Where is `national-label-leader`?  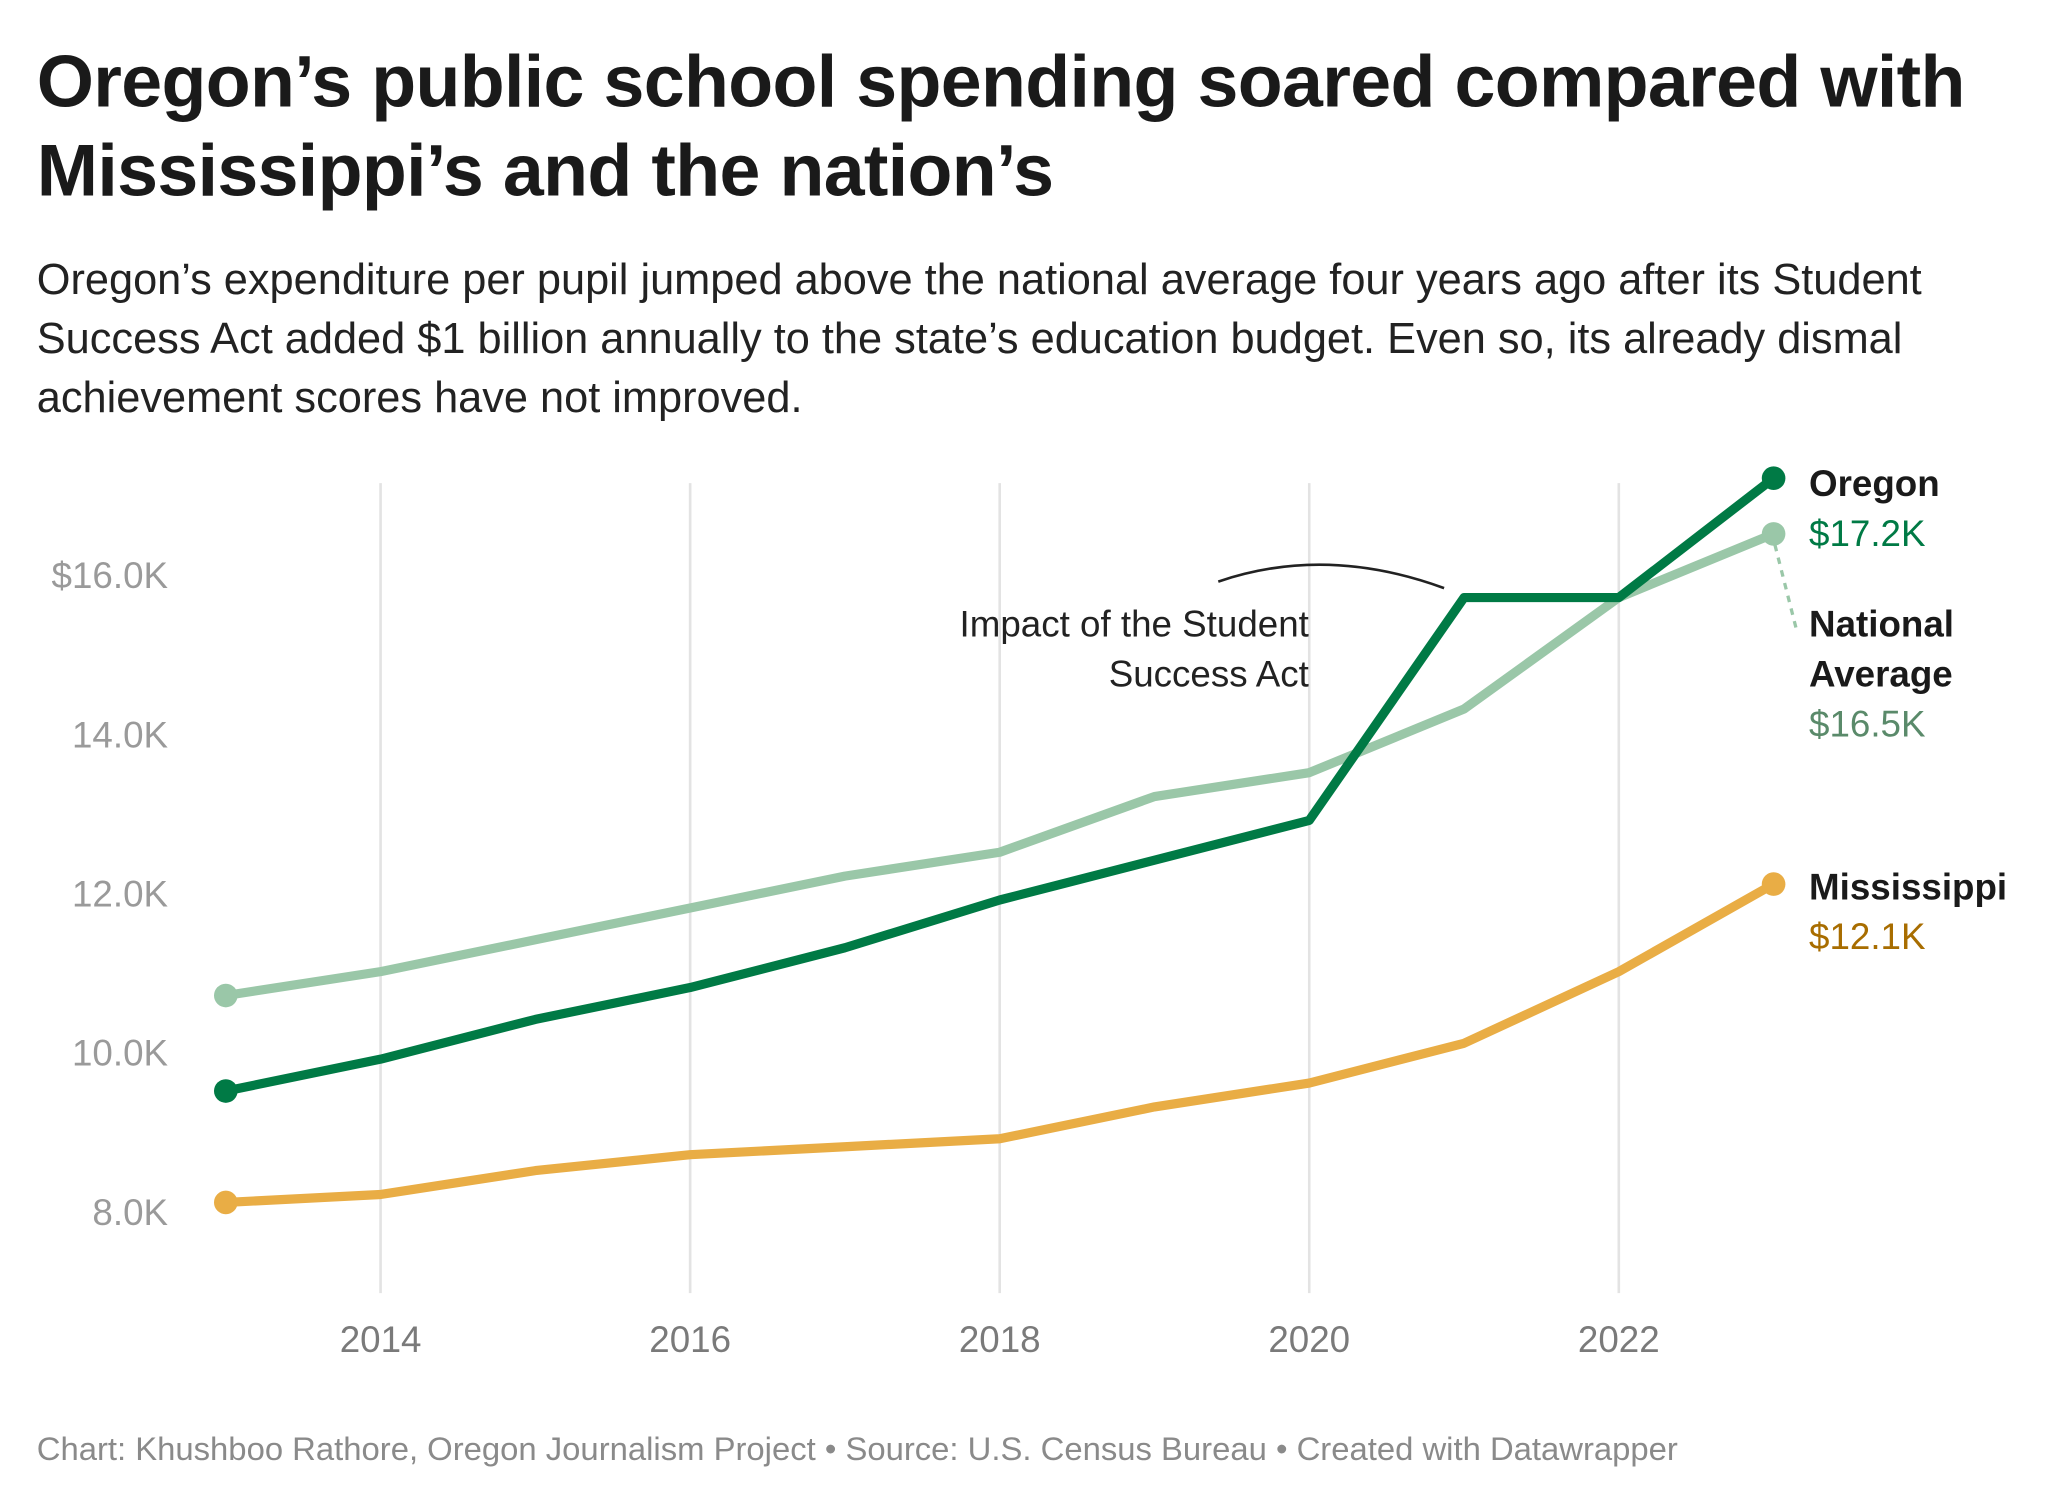
national-label-leader is located at coordinates (1785, 586).